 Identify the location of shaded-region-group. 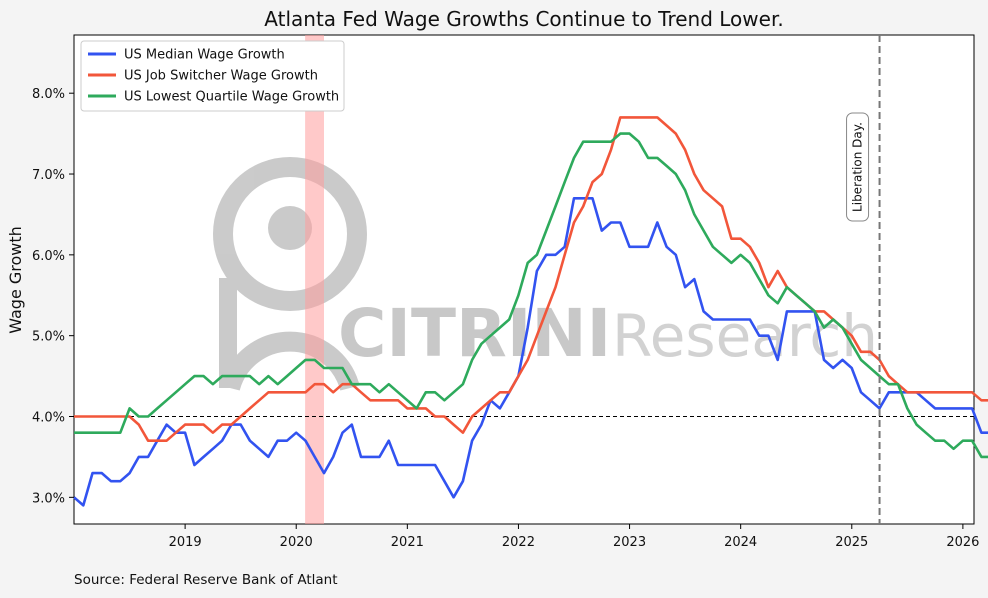
(314, 279).